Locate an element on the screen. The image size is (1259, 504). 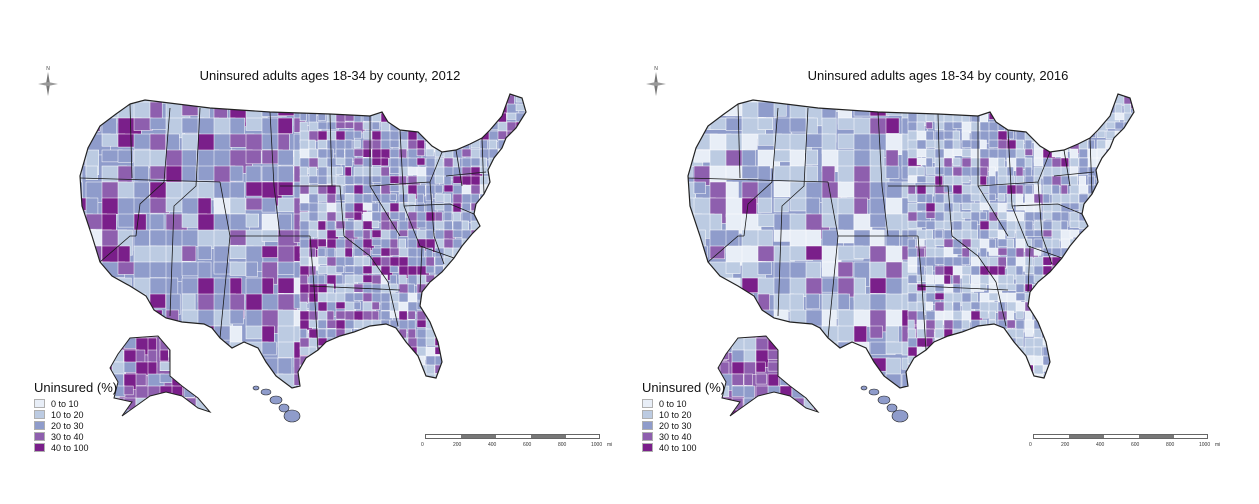
legend-item: 40 to 100 is located at coordinates (683, 447).